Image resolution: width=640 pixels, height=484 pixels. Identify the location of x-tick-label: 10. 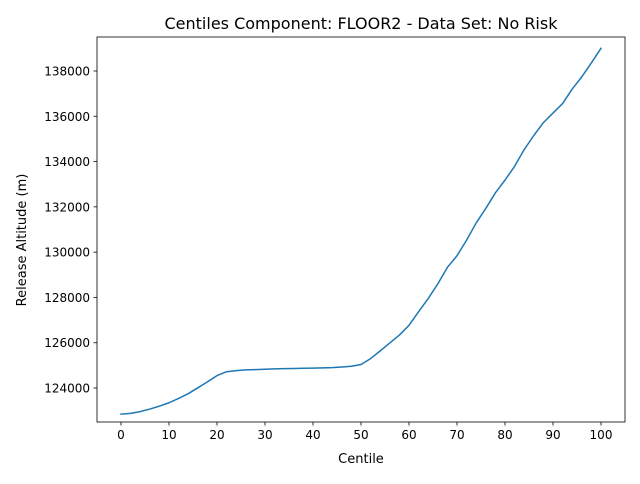
(168, 435).